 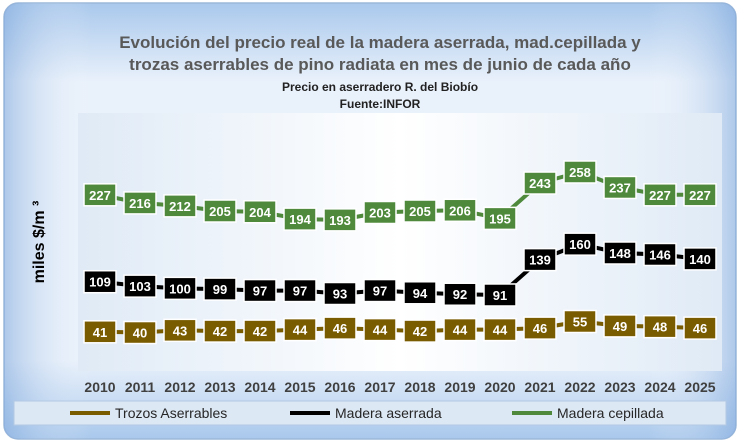 I want to click on data-point-2-2021, so click(x=540, y=259).